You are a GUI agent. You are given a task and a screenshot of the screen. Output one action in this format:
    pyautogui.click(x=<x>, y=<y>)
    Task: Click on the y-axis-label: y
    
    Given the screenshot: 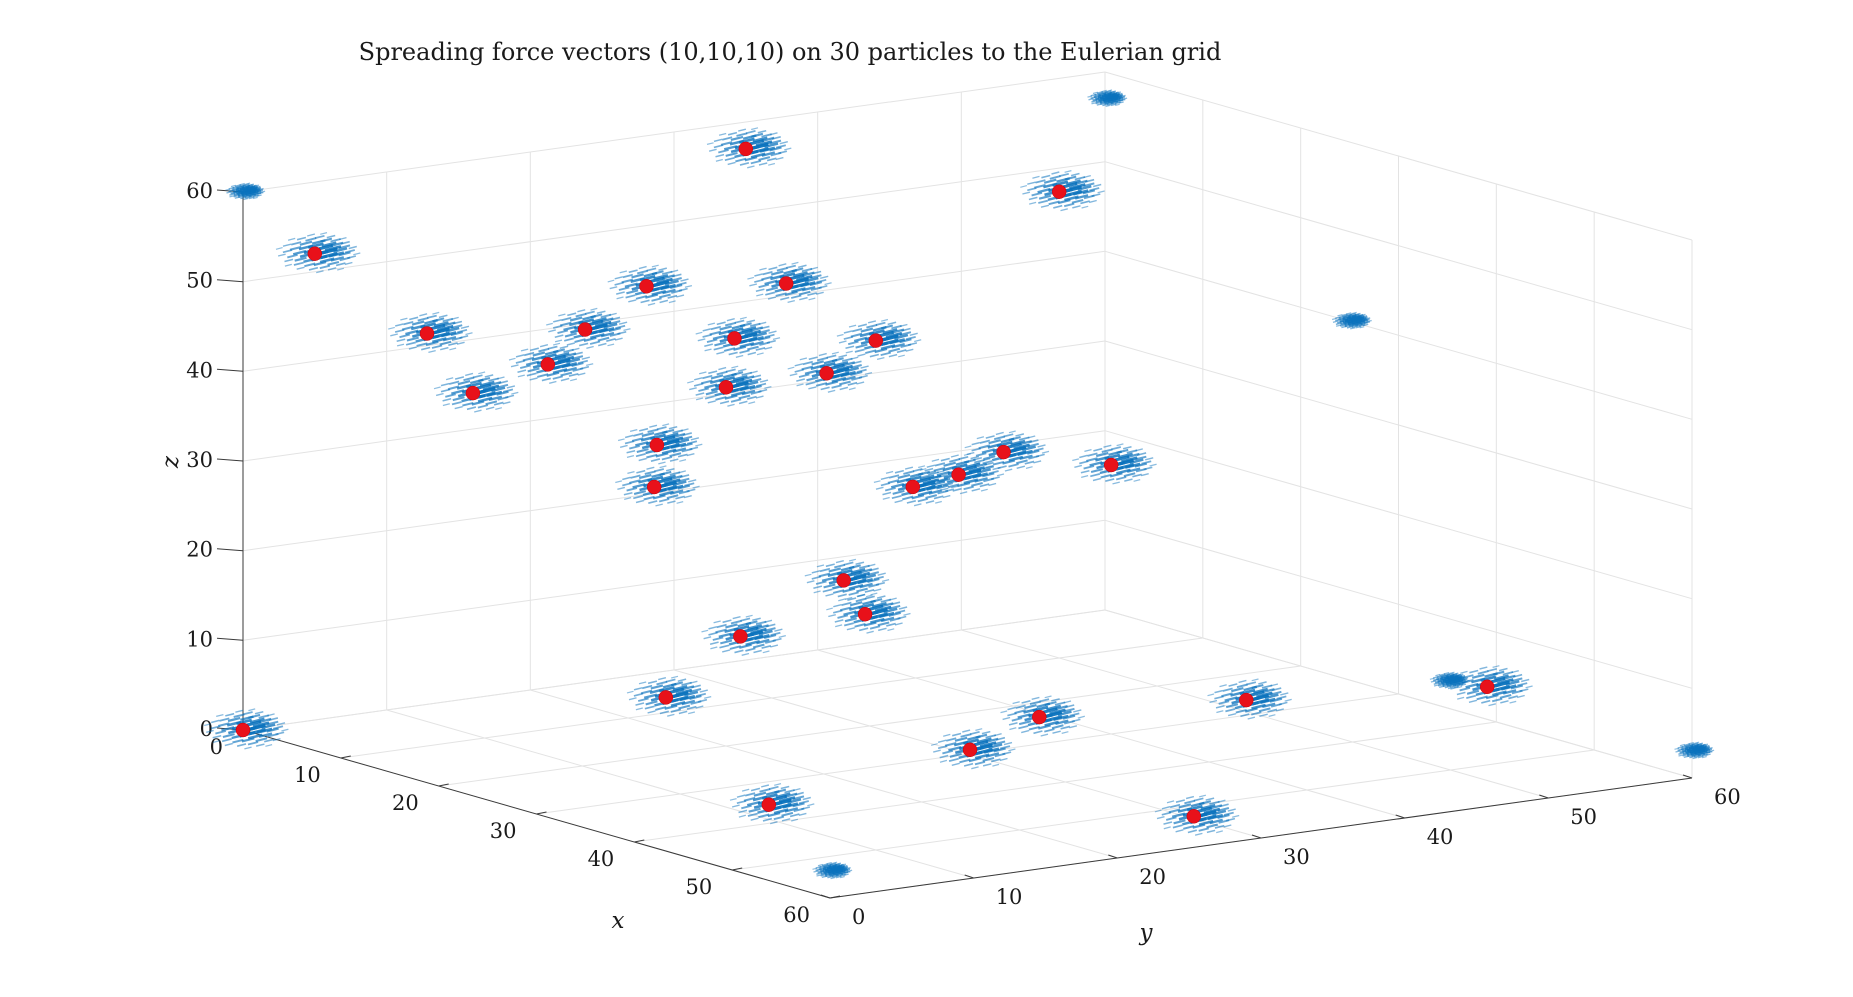 What is the action you would take?
    pyautogui.click(x=1146, y=933)
    